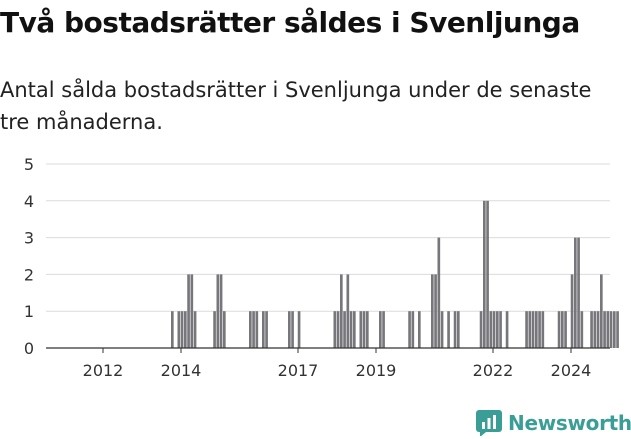 The height and width of the screenshot is (439, 631). I want to click on y-tick-label: 5, so click(29, 164).